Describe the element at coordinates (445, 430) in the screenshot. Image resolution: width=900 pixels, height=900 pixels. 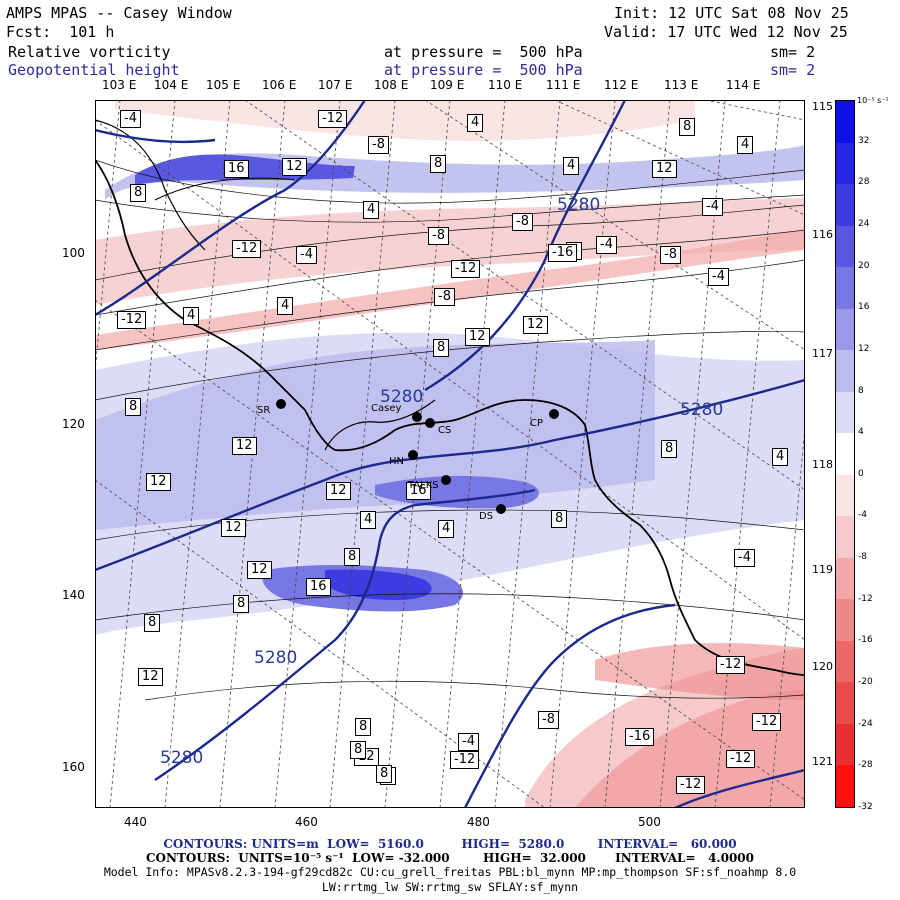
I see `station-label: CS` at that location.